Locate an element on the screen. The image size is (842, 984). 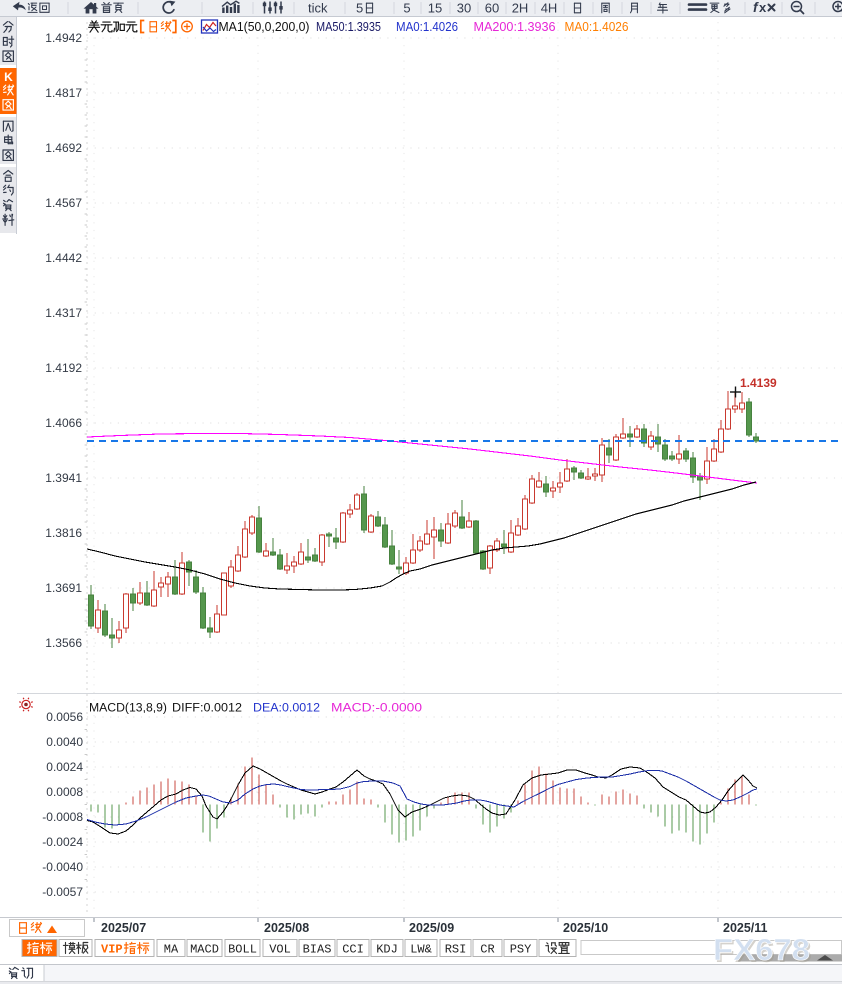
svg-text: 2H is located at coordinates (520, 8).